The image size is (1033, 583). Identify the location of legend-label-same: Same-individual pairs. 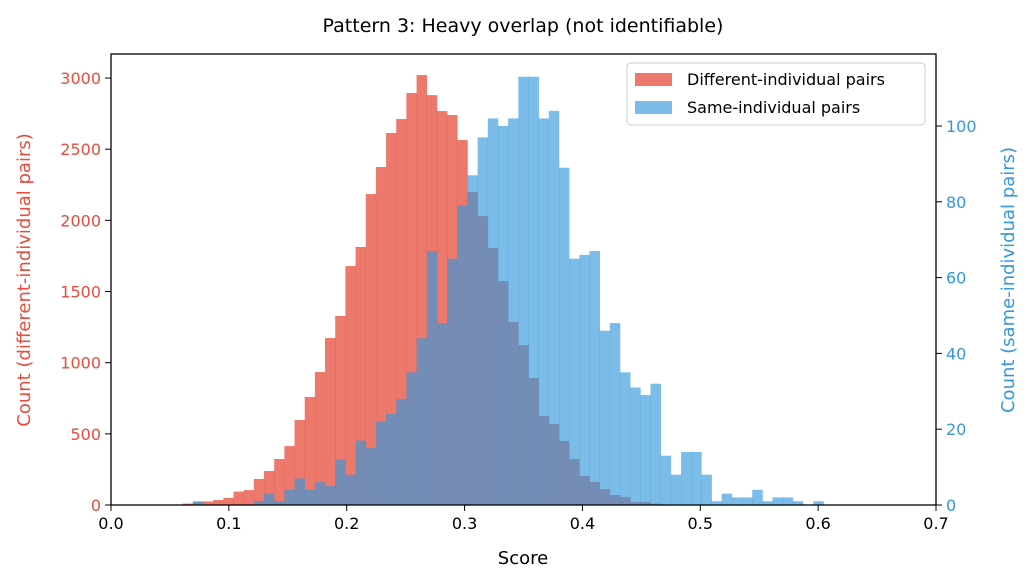
(773, 107).